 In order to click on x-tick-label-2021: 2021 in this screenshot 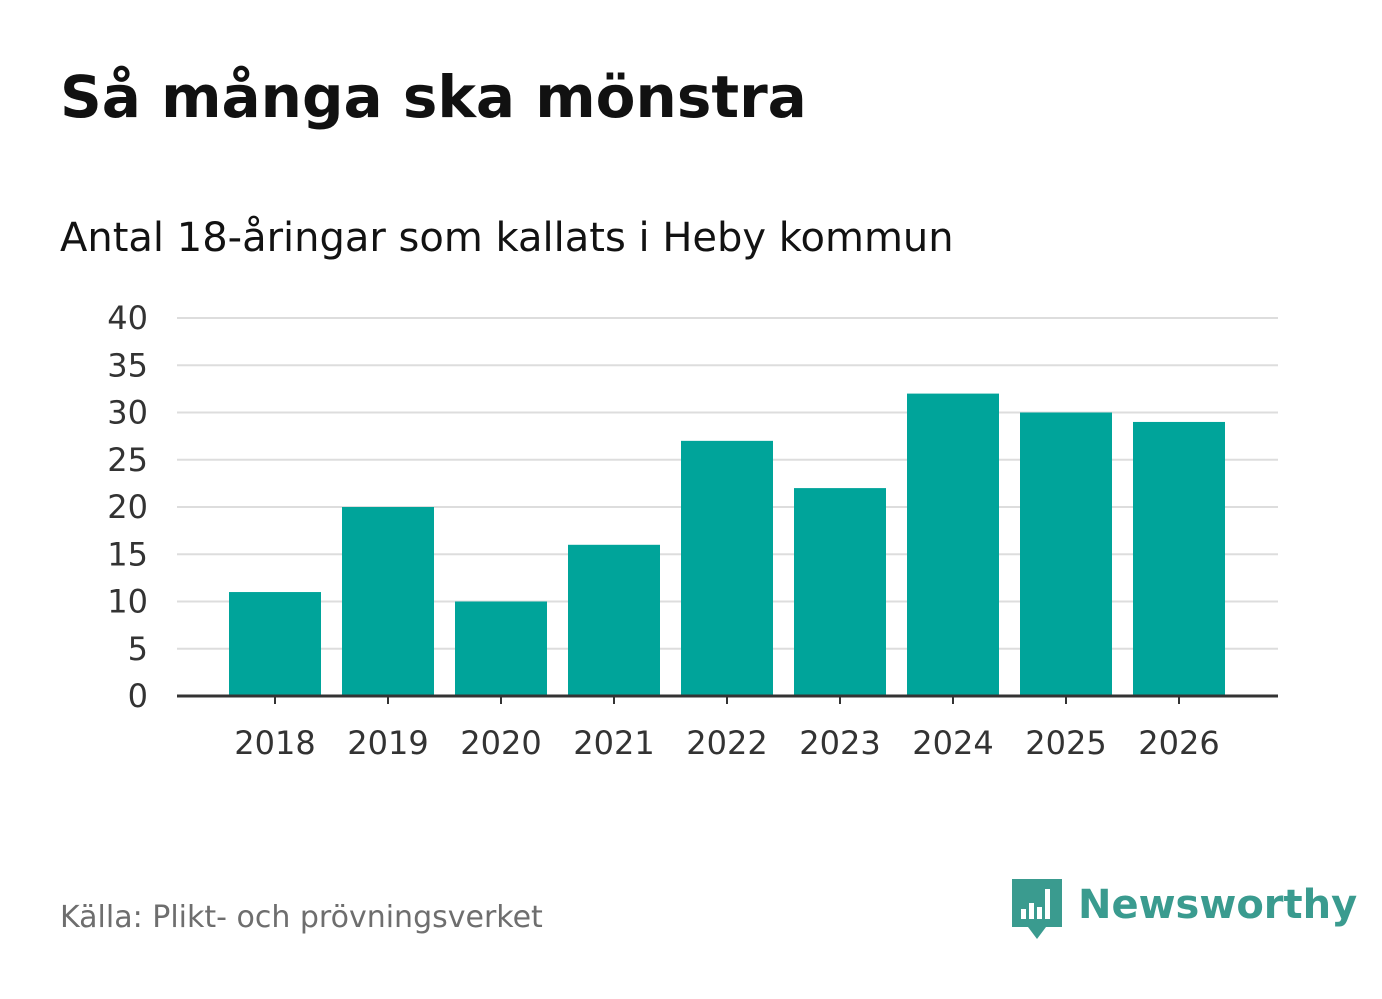, I will do `click(613, 743)`.